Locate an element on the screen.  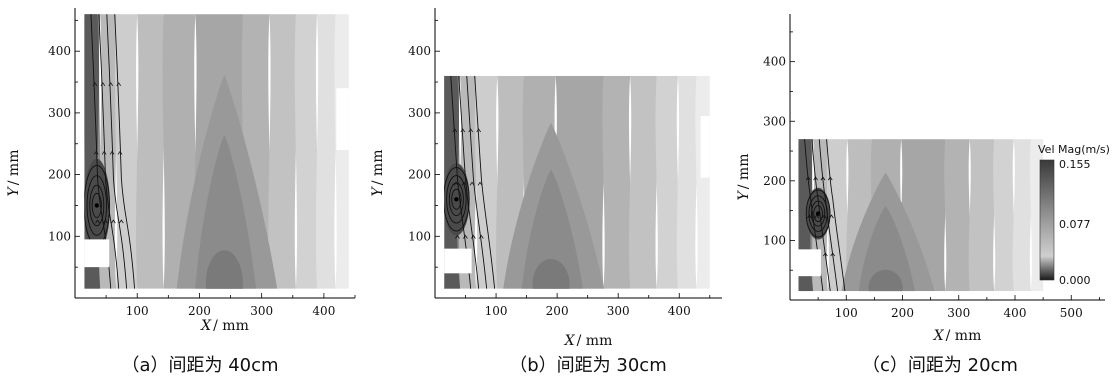
colorbar-legend: Vel Mag(m/s) 0.155 0.077 0.000 is located at coordinates (1074, 215).